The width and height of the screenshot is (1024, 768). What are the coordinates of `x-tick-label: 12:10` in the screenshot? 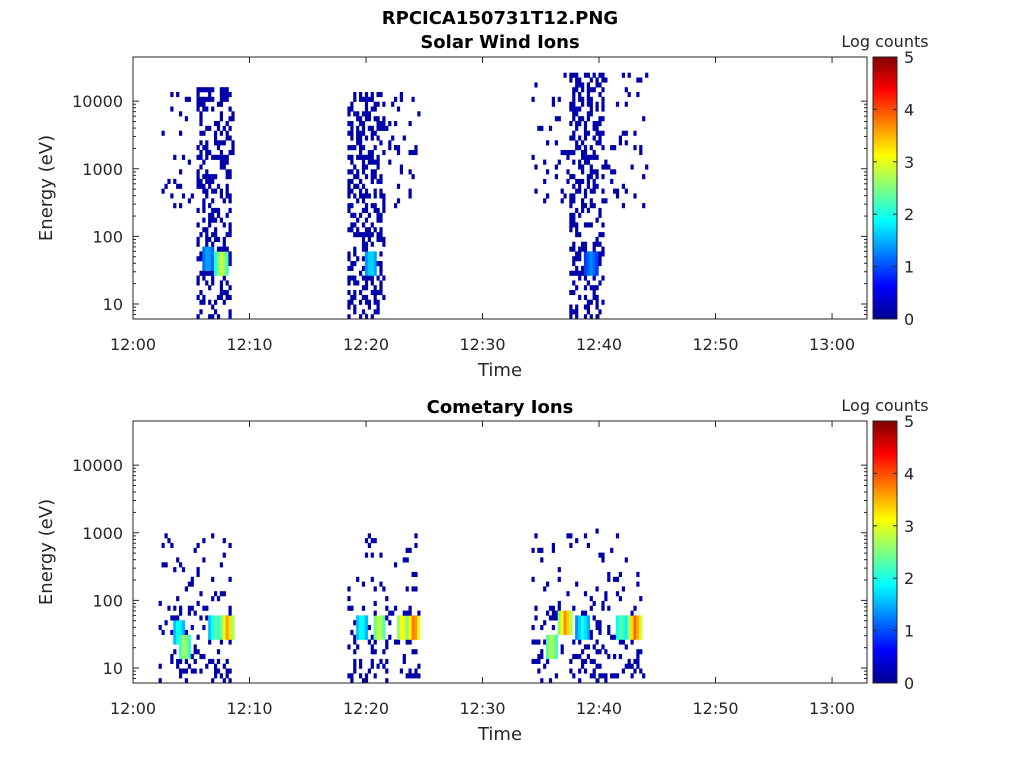 It's located at (249, 344).